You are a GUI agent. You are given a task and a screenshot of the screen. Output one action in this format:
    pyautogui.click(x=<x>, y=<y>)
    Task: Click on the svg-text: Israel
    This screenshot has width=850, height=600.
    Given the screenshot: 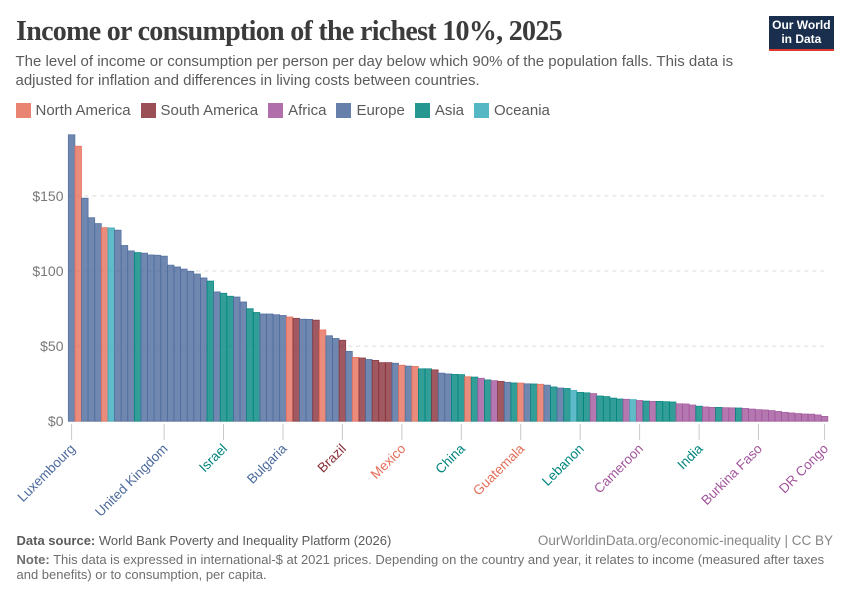 What is the action you would take?
    pyautogui.click(x=213, y=458)
    